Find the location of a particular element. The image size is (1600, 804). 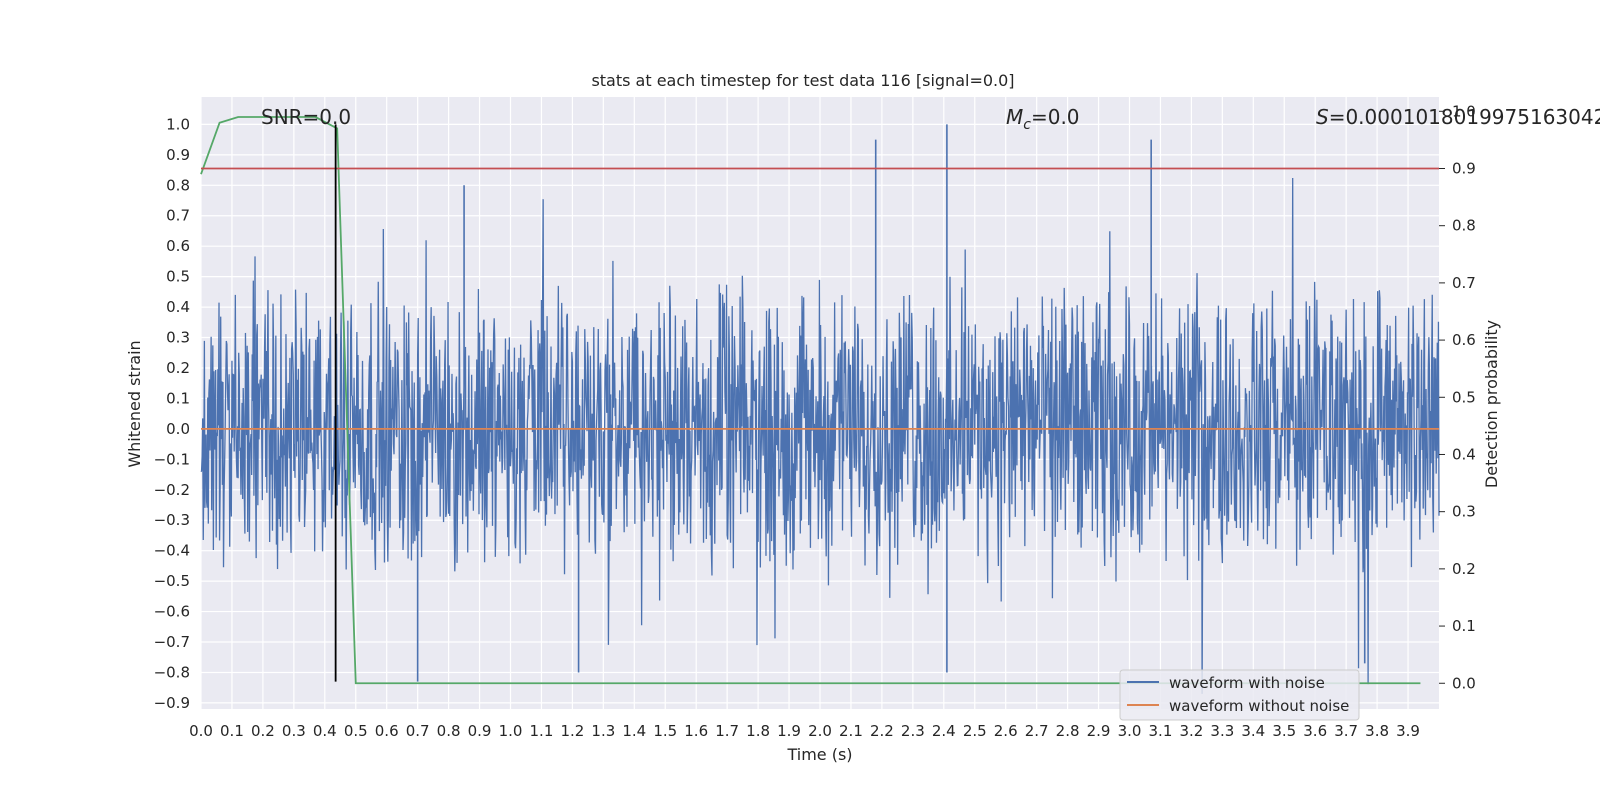

x-tick-label: 0.0 is located at coordinates (201, 731).